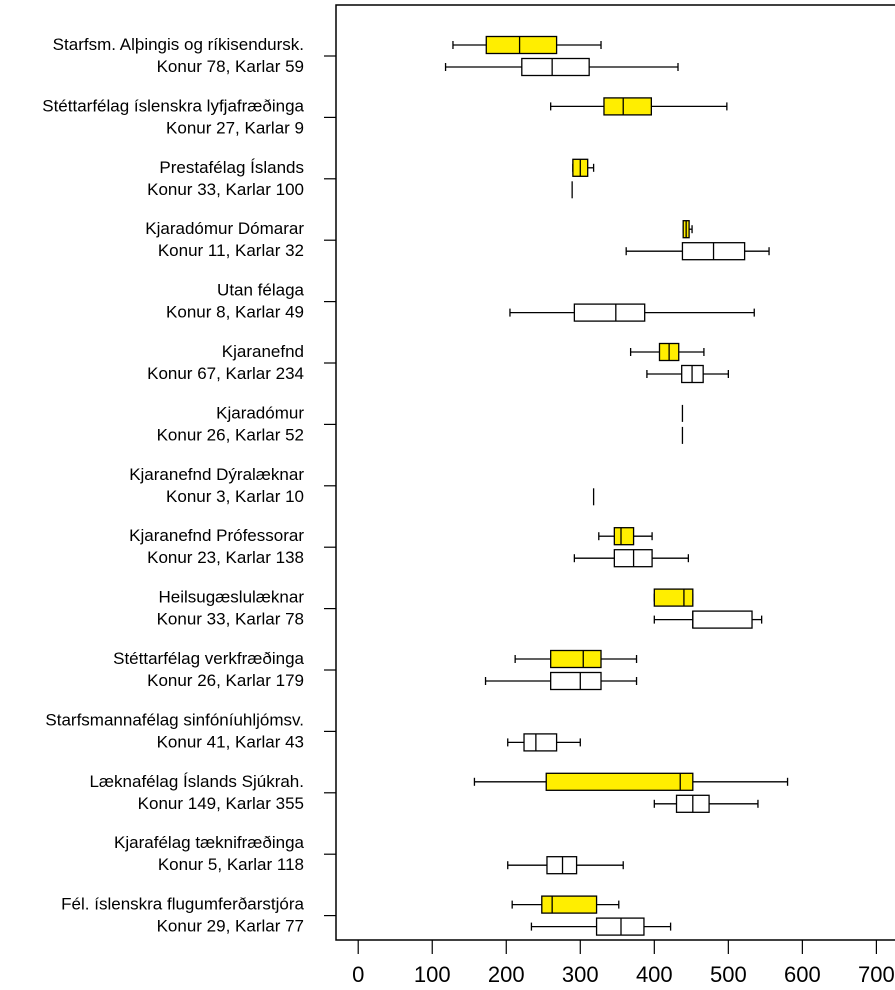 This screenshot has width=895, height=990. Describe the element at coordinates (225, 373) in the screenshot. I see `category-label-counts: Konur 67, Karlar 234` at that location.